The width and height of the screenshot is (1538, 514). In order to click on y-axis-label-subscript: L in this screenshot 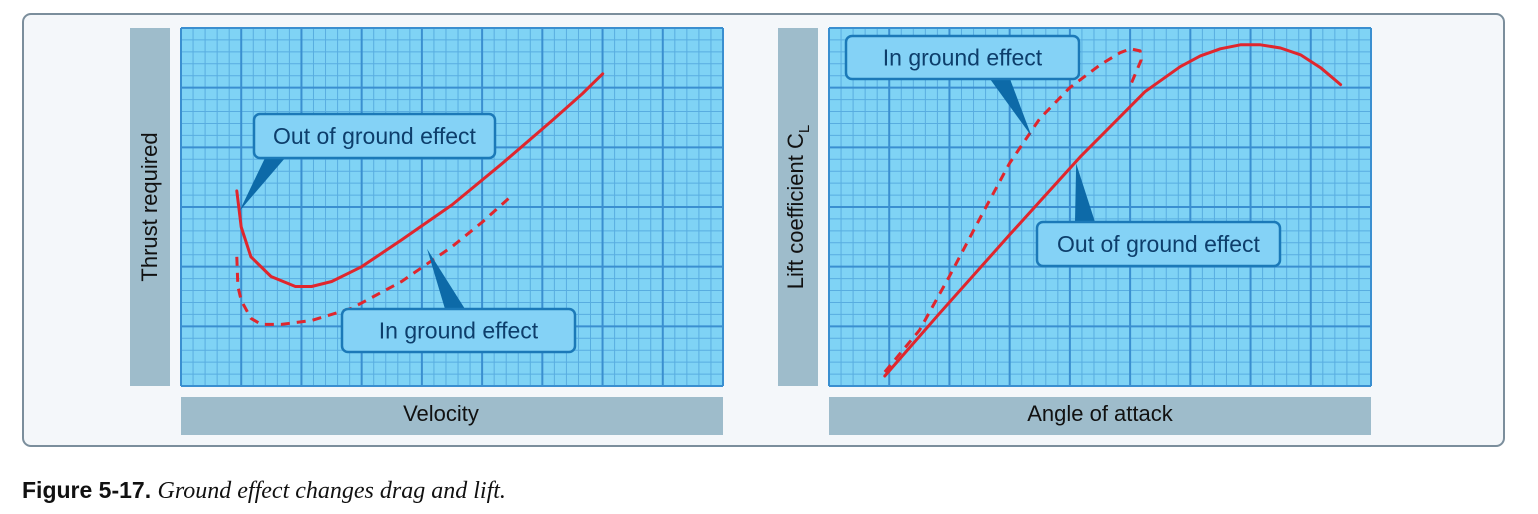, I will do `click(804, 129)`.